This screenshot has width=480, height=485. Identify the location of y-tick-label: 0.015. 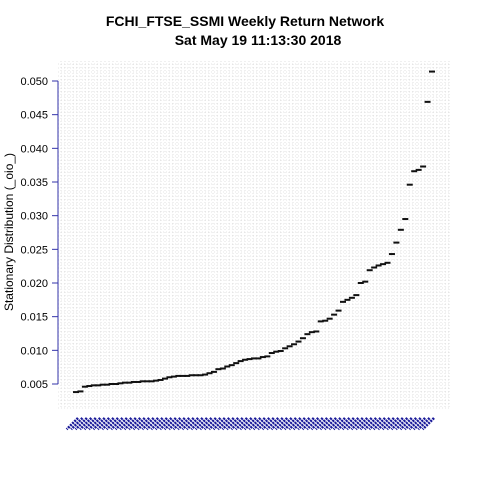
(34, 318).